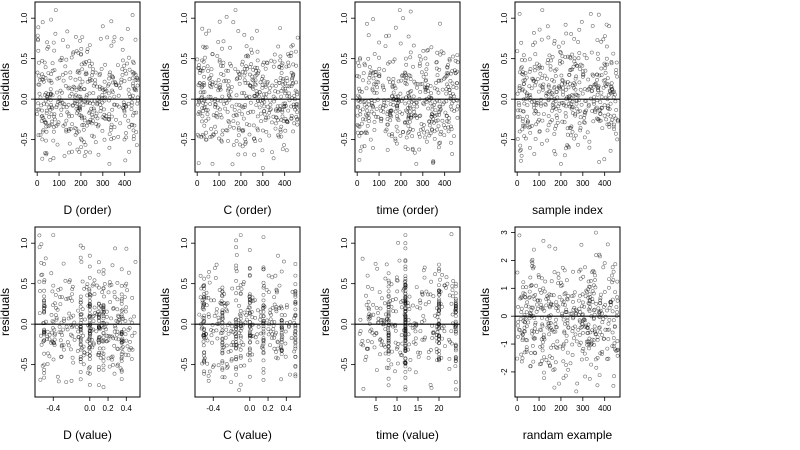 This screenshot has width=800, height=450. What do you see at coordinates (407, 435) in the screenshot?
I see `x-axis-label: time (value)` at bounding box center [407, 435].